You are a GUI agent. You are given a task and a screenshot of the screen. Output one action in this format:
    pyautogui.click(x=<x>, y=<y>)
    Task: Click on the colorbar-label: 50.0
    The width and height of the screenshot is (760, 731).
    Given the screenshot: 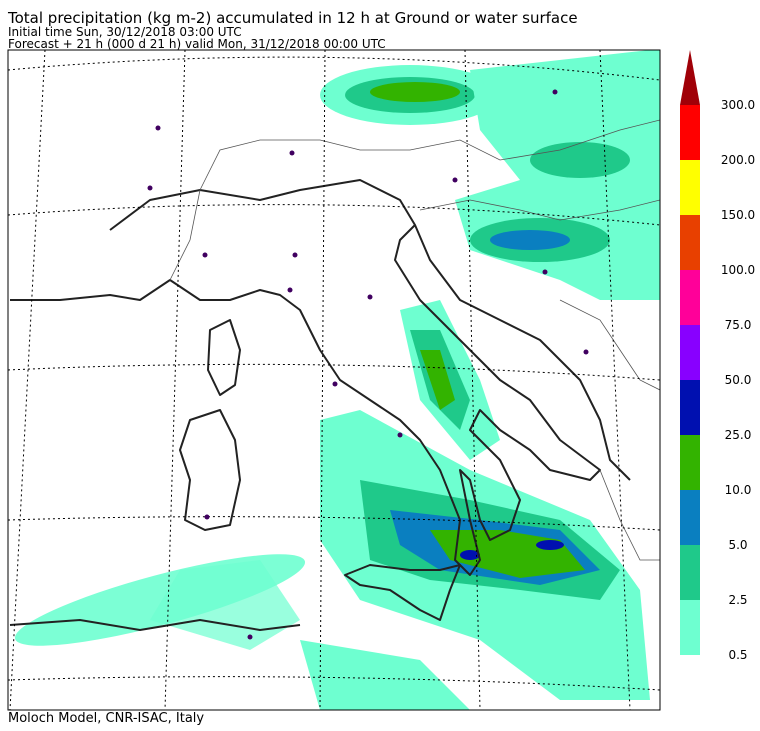 What is the action you would take?
    pyautogui.click(x=738, y=380)
    